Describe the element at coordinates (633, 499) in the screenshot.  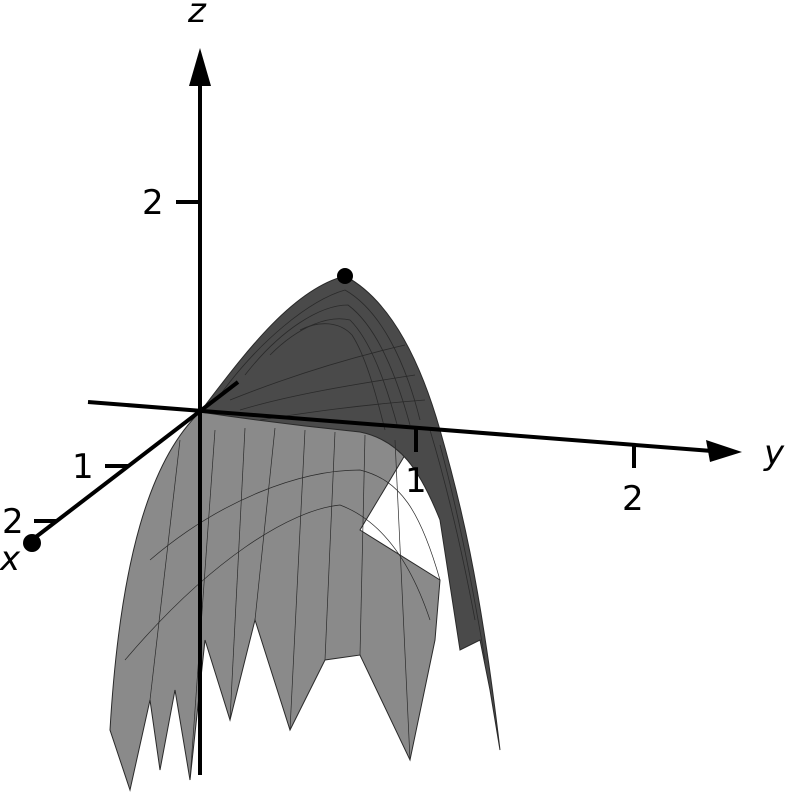
I see `y-tick-label-2: 2` at that location.